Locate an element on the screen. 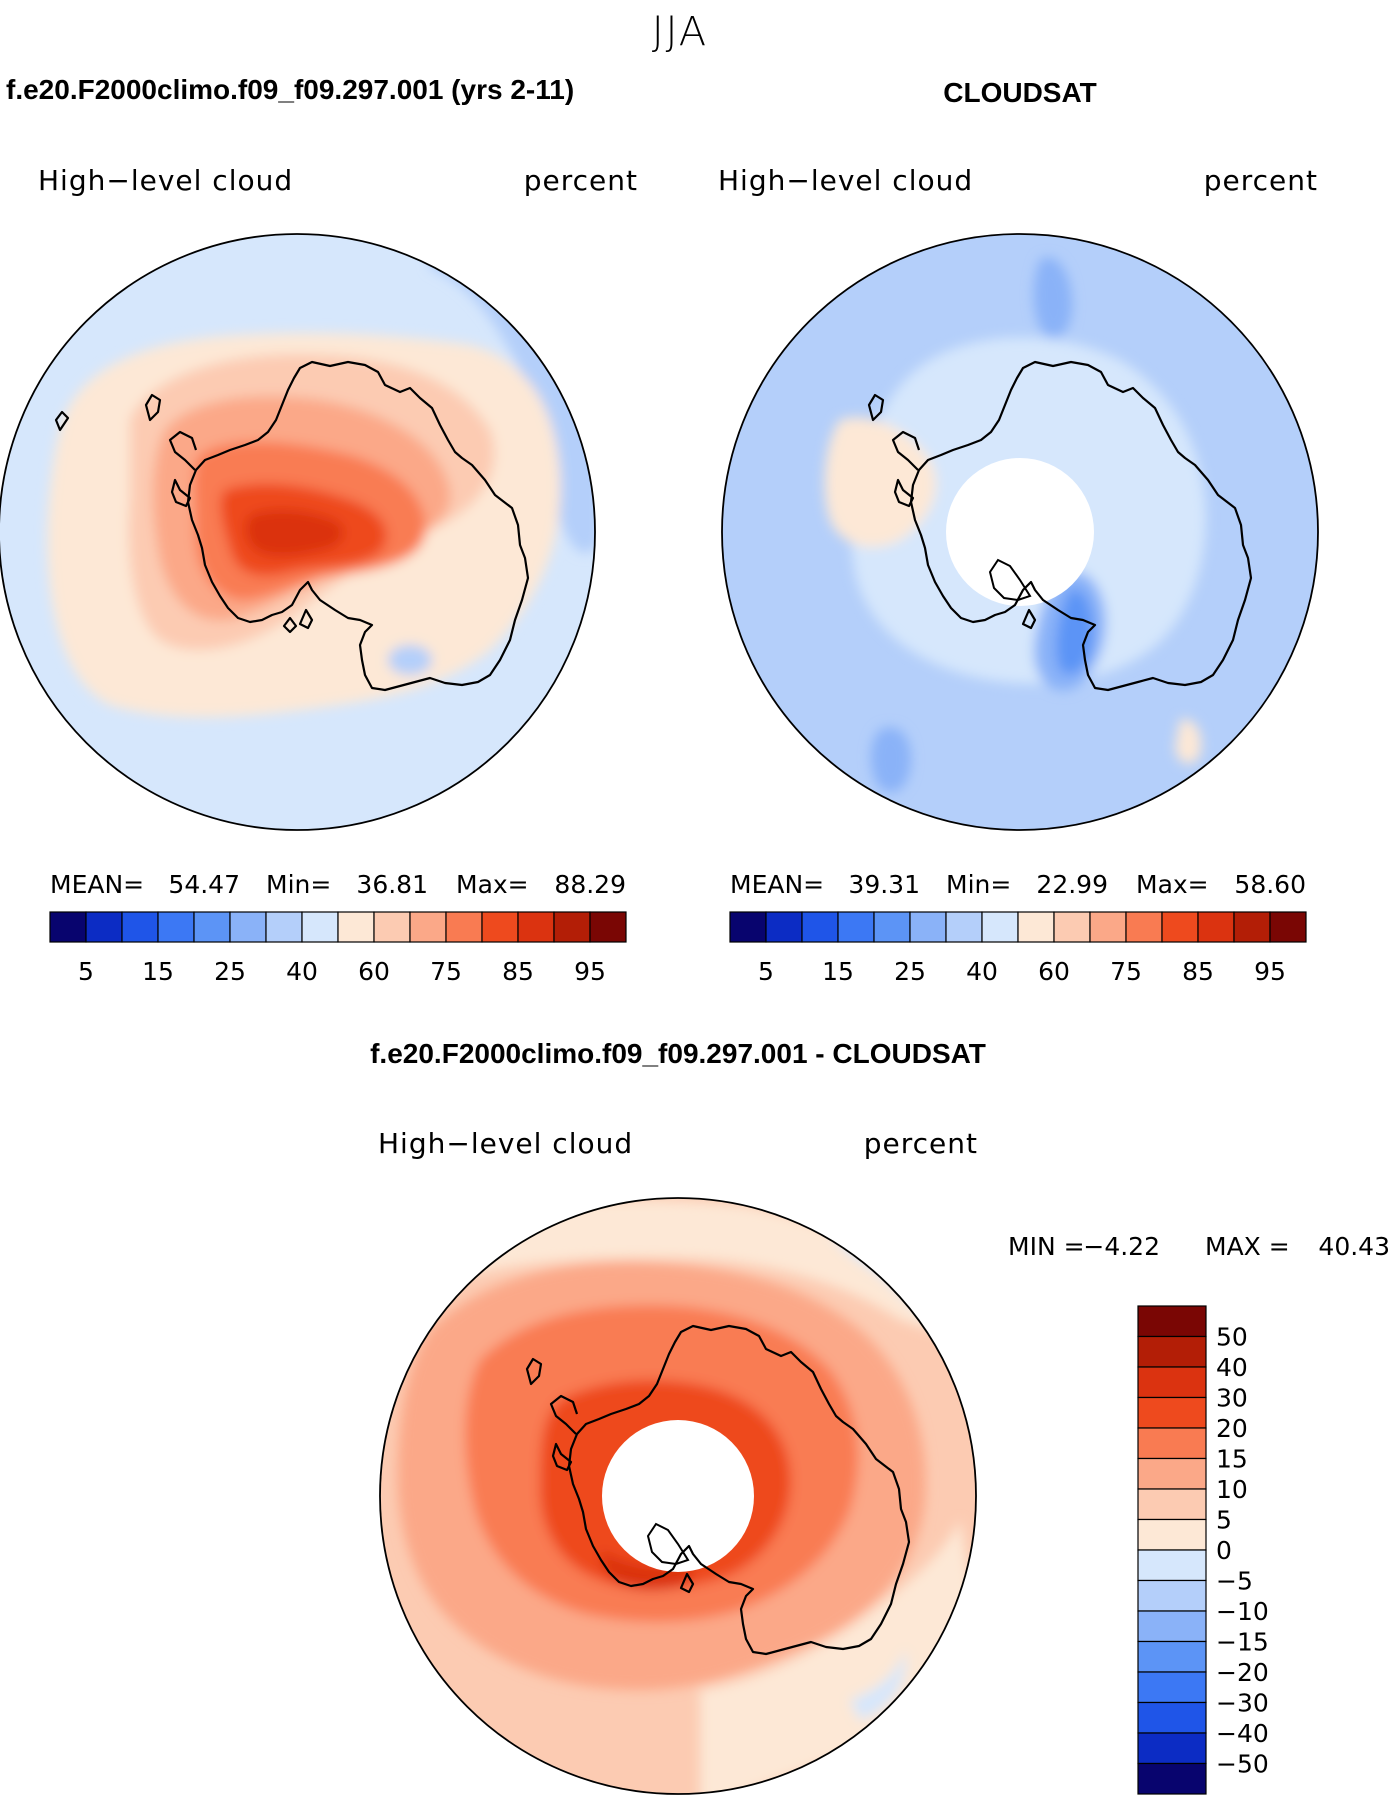 This screenshot has width=1396, height=1799. obs-map is located at coordinates (1020, 532).